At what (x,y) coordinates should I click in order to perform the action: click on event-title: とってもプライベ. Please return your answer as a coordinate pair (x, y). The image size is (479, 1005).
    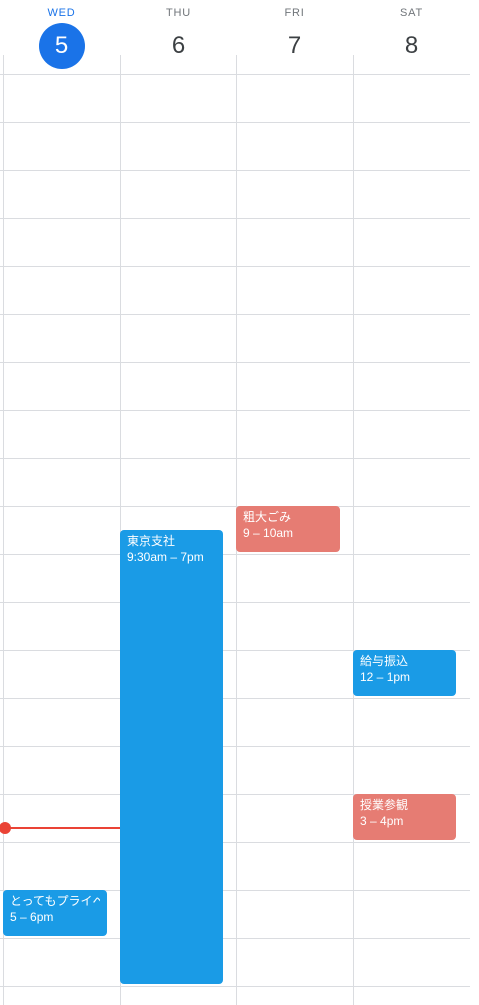
    Looking at the image, I should click on (55, 901).